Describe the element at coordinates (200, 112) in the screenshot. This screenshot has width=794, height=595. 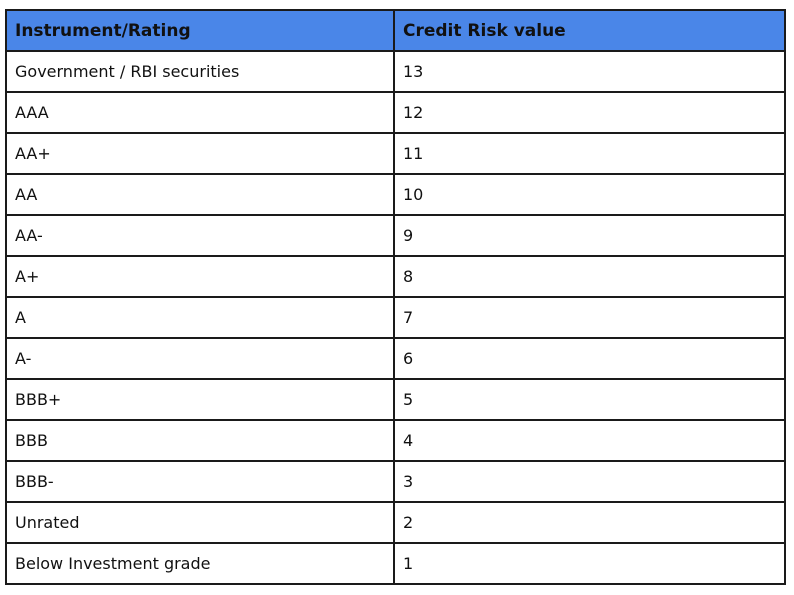
I see `instrument-rating-cell: AAA` at that location.